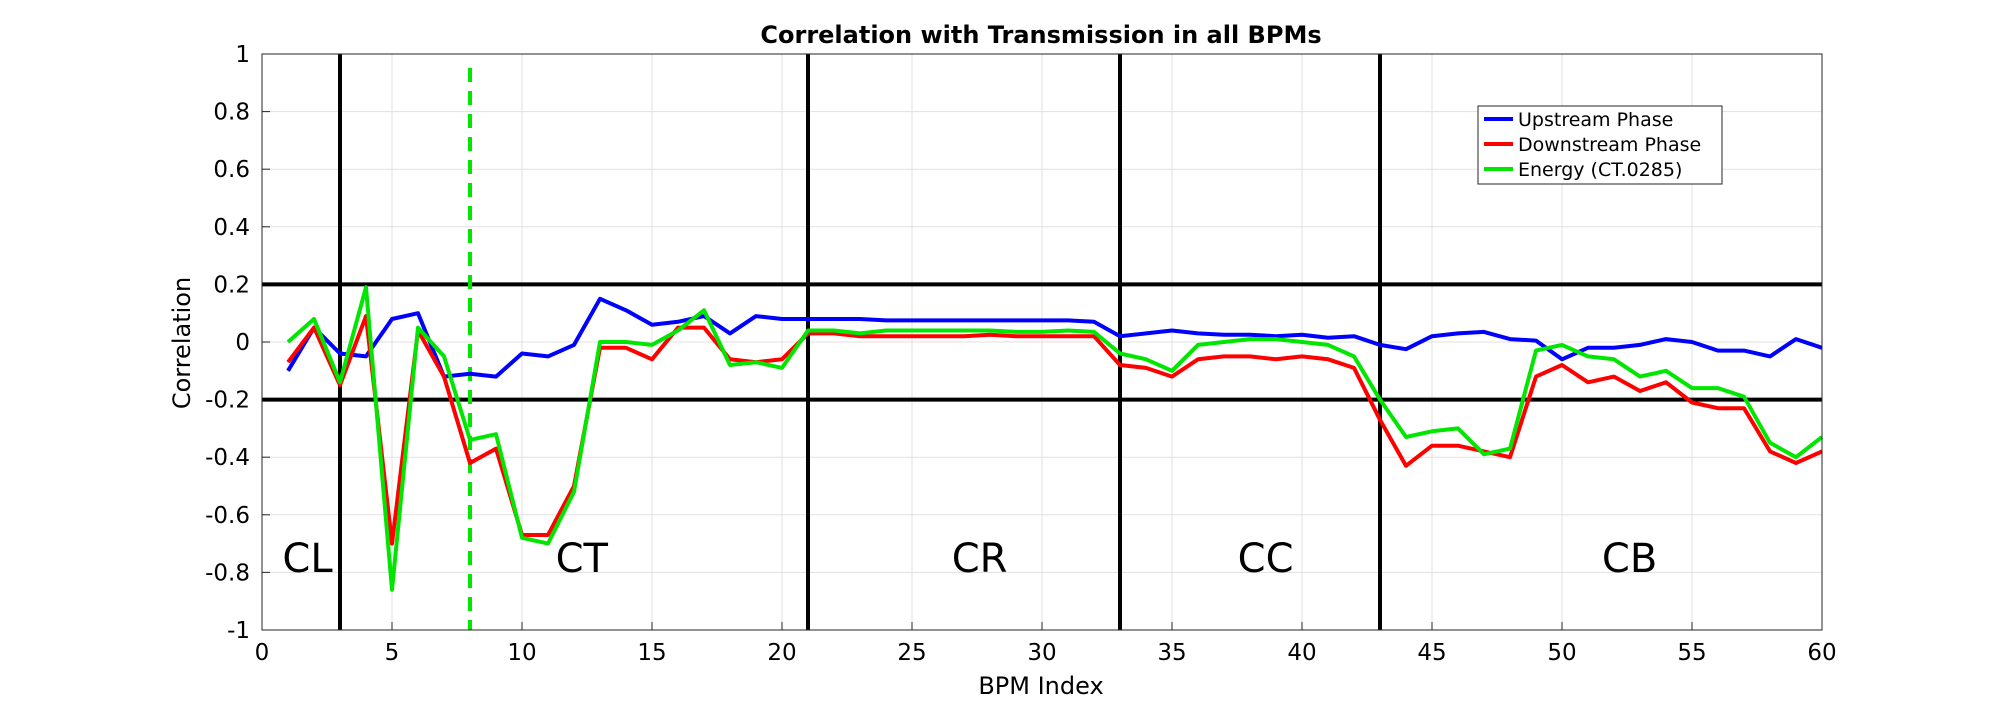 The image size is (2000, 703). What do you see at coordinates (1431, 653) in the screenshot?
I see `x-tick-label: 45` at bounding box center [1431, 653].